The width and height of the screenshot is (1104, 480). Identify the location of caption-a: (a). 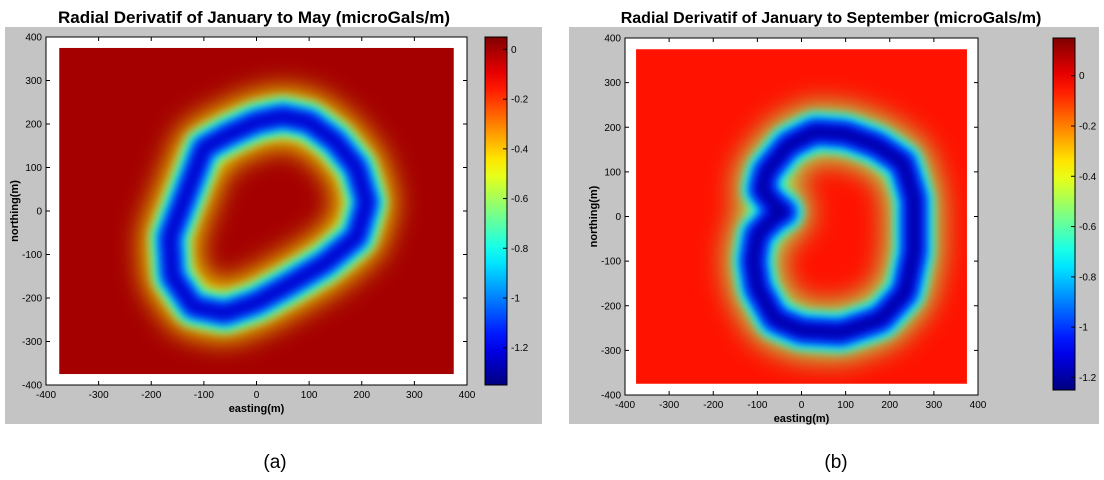
(275, 462).